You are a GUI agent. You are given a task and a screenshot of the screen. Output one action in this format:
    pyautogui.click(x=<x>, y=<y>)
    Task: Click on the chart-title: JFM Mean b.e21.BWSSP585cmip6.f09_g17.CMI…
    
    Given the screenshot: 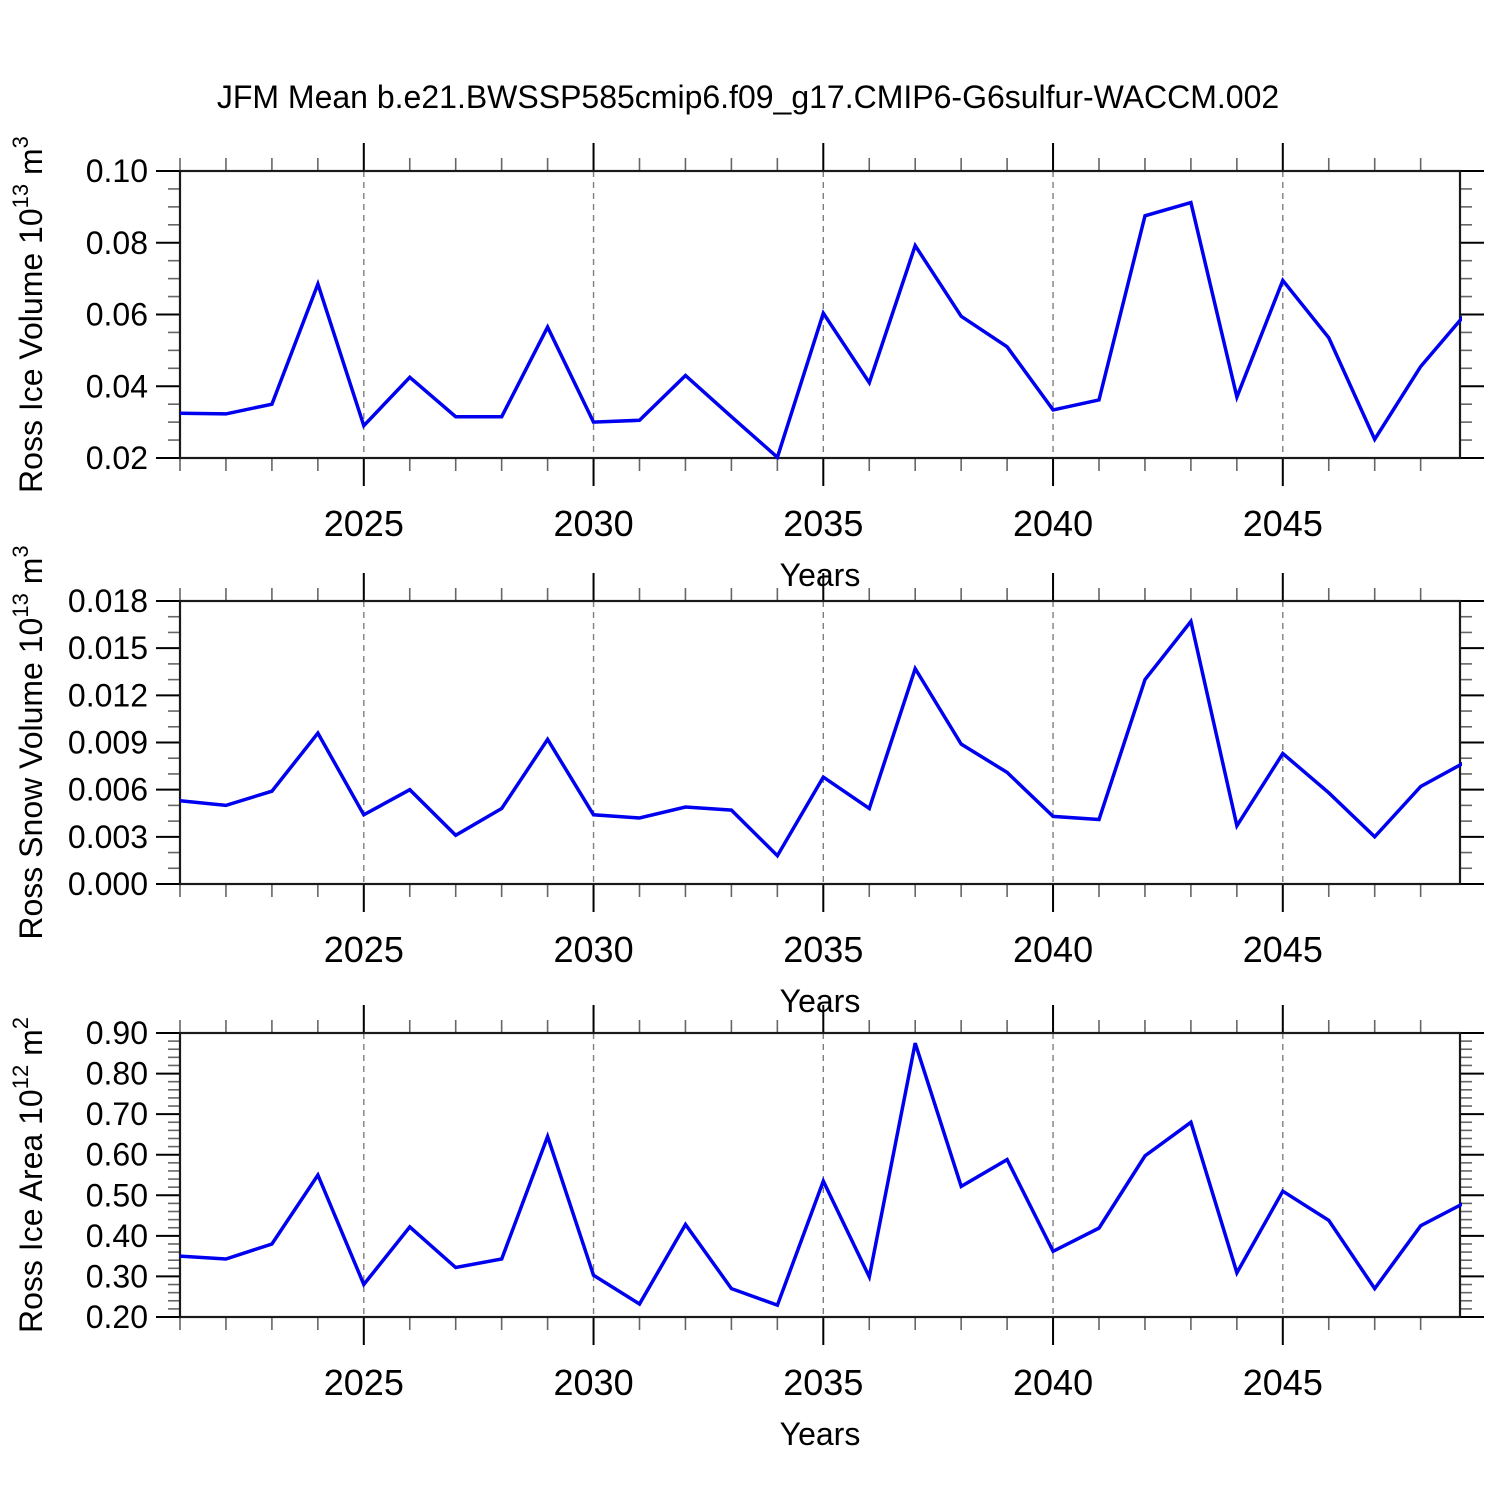 What is the action you would take?
    pyautogui.click(x=748, y=97)
    